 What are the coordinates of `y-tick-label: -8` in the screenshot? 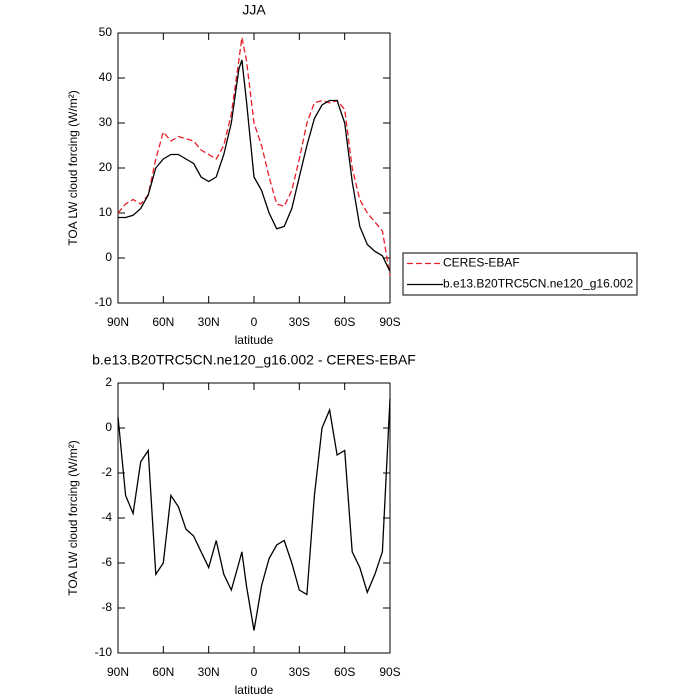 It's located at (106, 607).